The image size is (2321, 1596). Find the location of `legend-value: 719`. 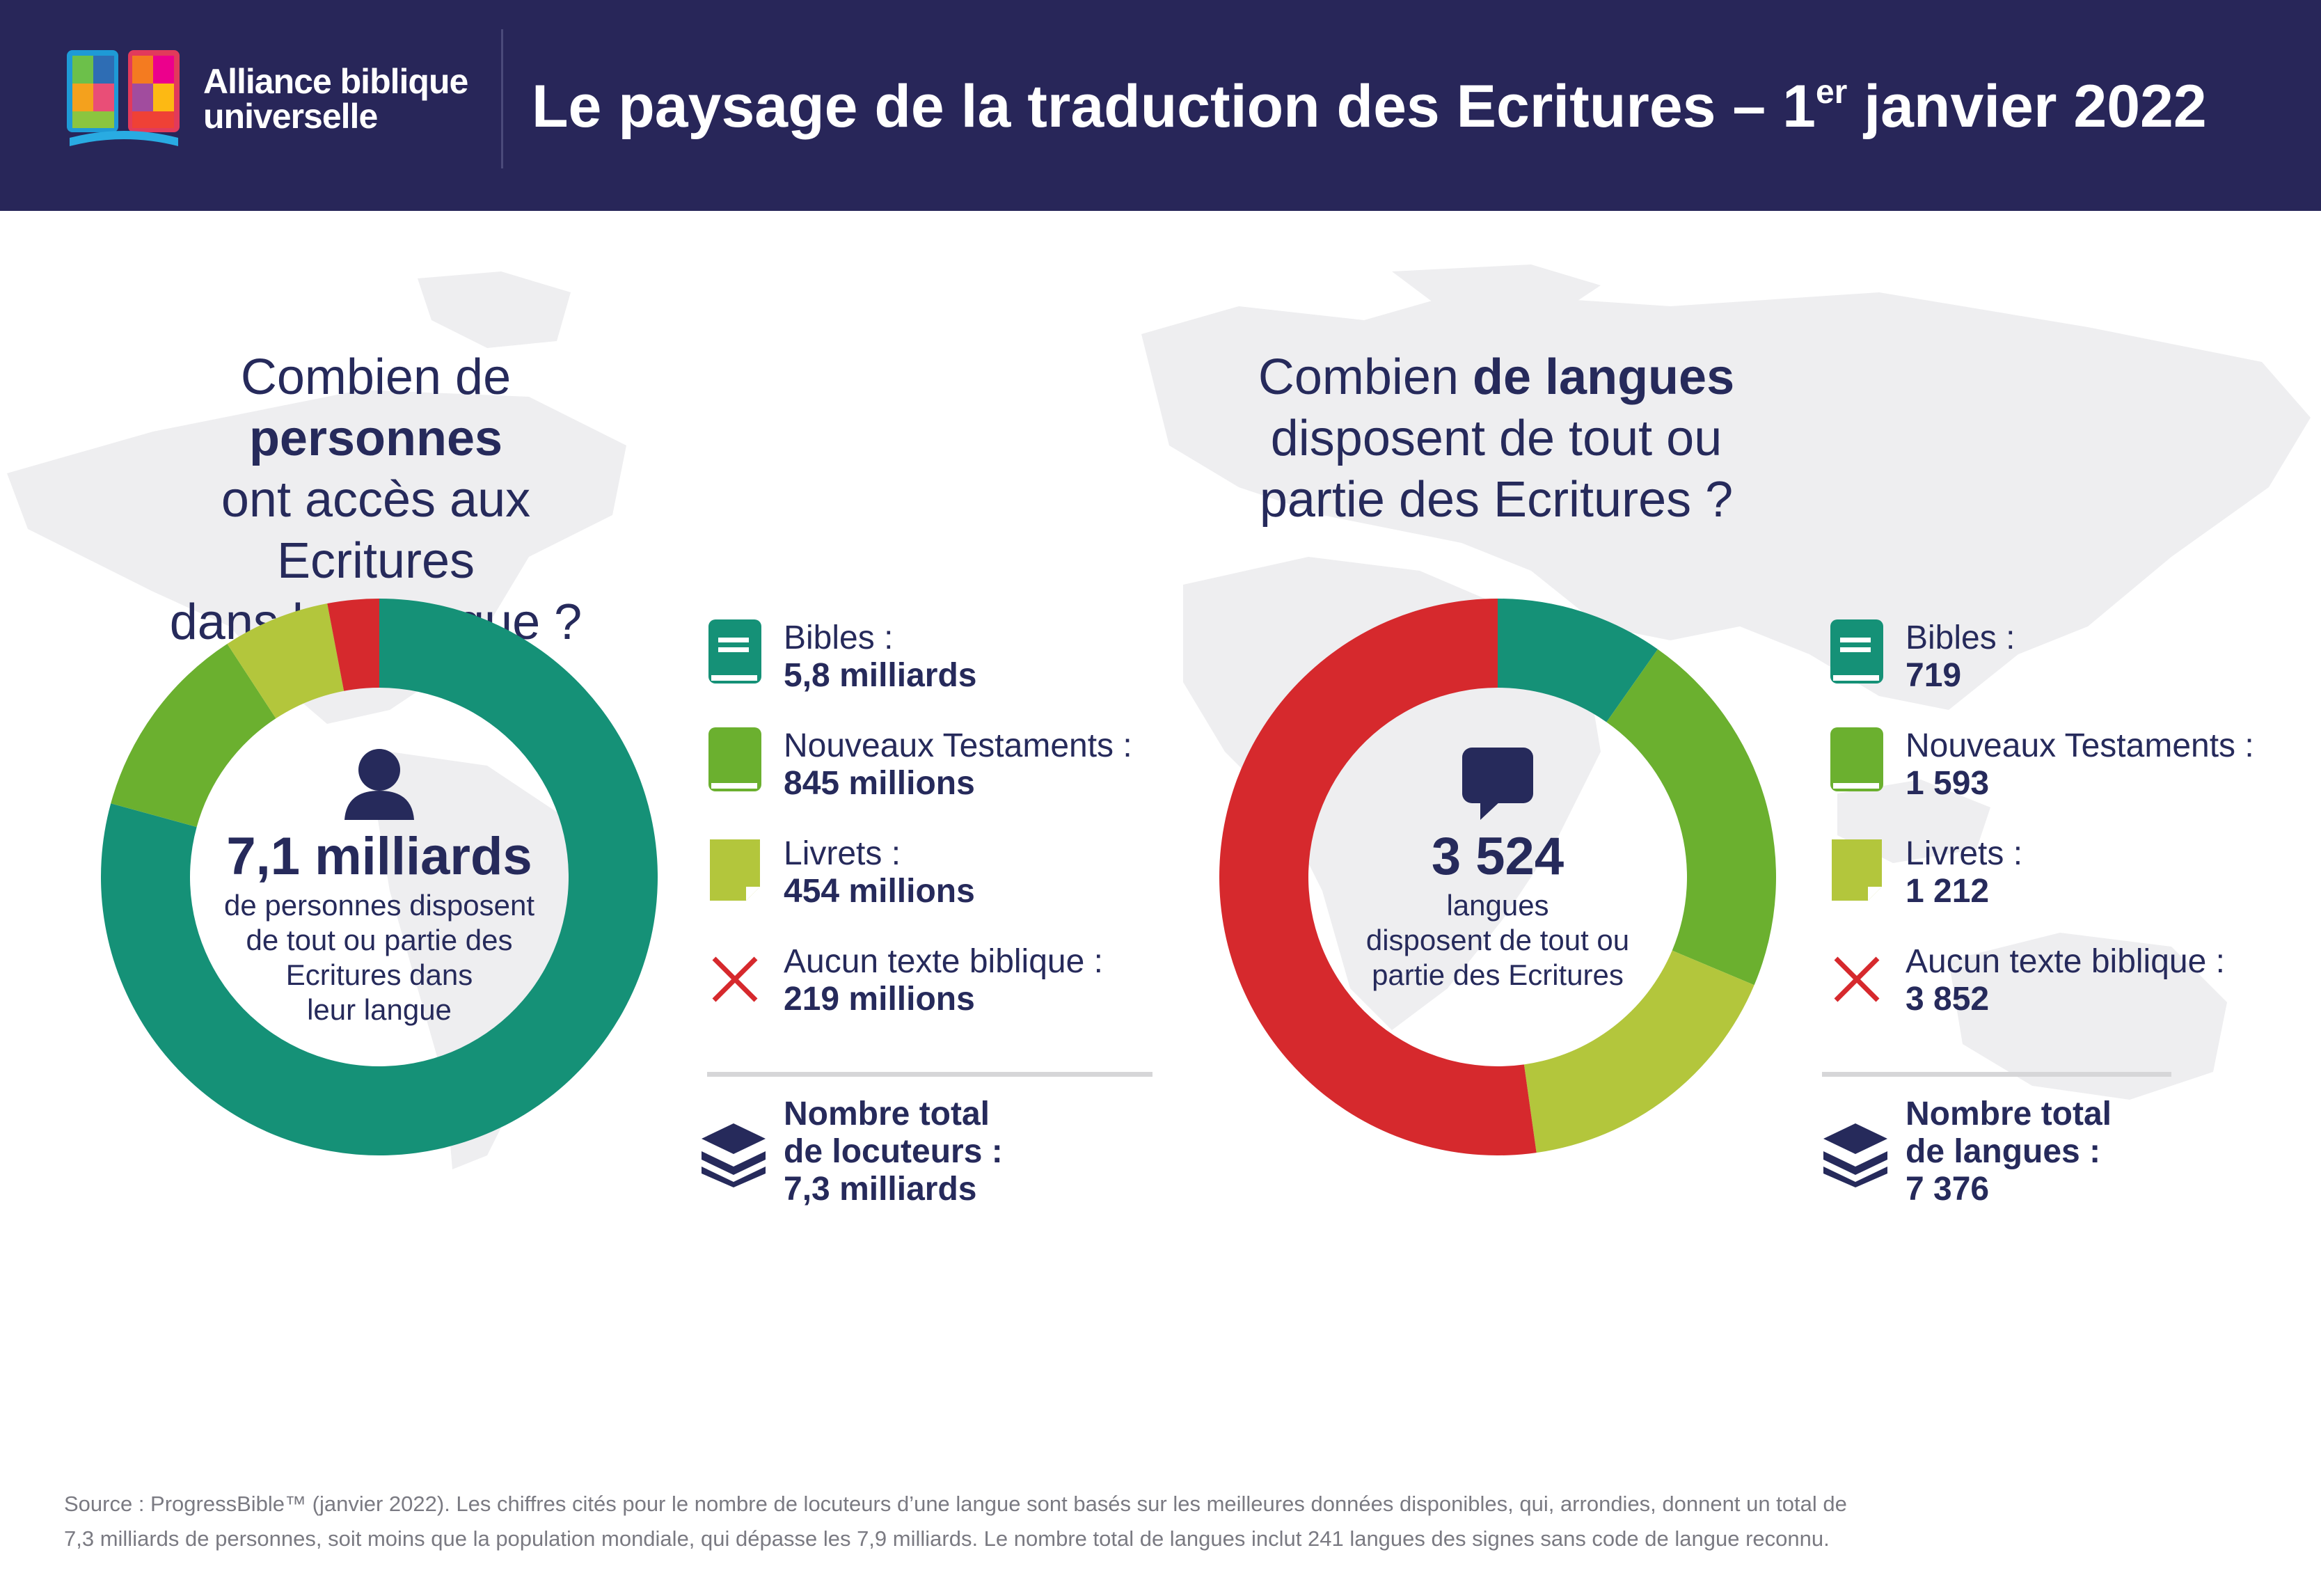

legend-value: 719 is located at coordinates (1934, 676).